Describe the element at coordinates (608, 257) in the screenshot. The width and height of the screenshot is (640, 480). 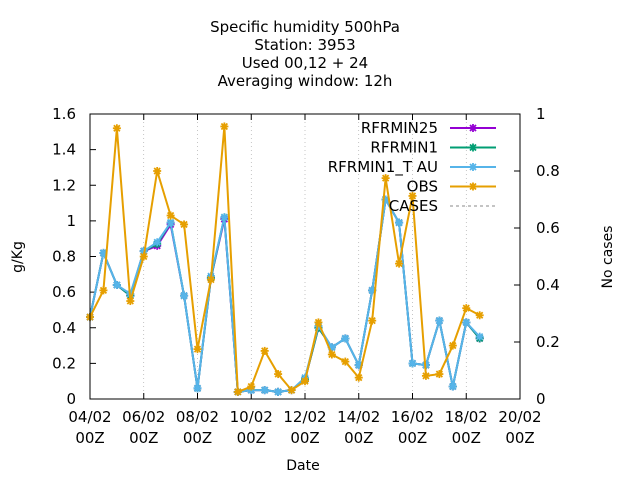
I see `y2-axis-label: No cases` at that location.